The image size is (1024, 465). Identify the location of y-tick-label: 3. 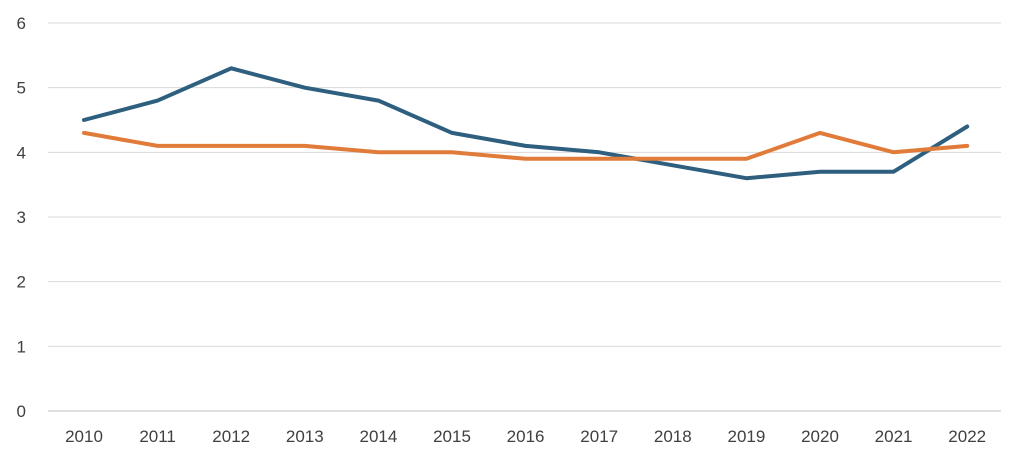
(21, 217).